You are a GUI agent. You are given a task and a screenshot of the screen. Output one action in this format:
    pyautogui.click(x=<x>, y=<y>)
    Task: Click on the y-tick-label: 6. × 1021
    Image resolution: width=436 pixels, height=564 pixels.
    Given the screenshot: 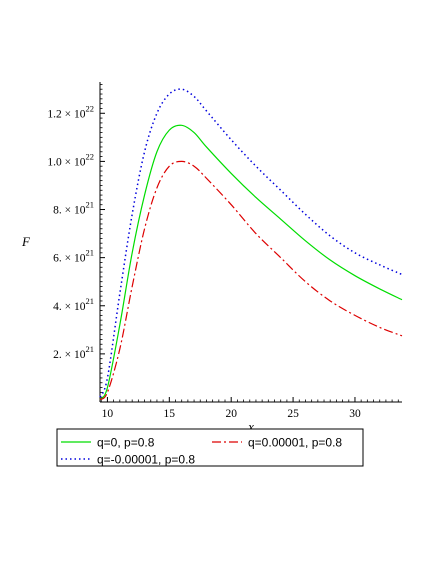 What is the action you would take?
    pyautogui.click(x=73, y=256)
    